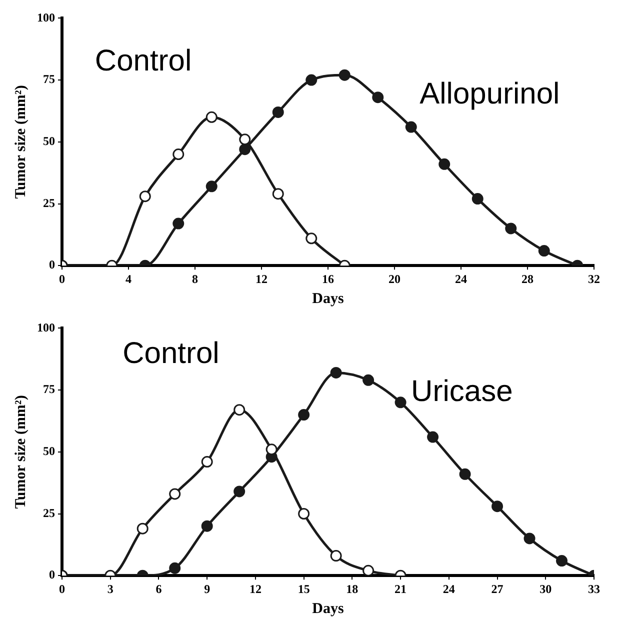  Describe the element at coordinates (462, 391) in the screenshot. I see `series-label: Uricase` at that location.